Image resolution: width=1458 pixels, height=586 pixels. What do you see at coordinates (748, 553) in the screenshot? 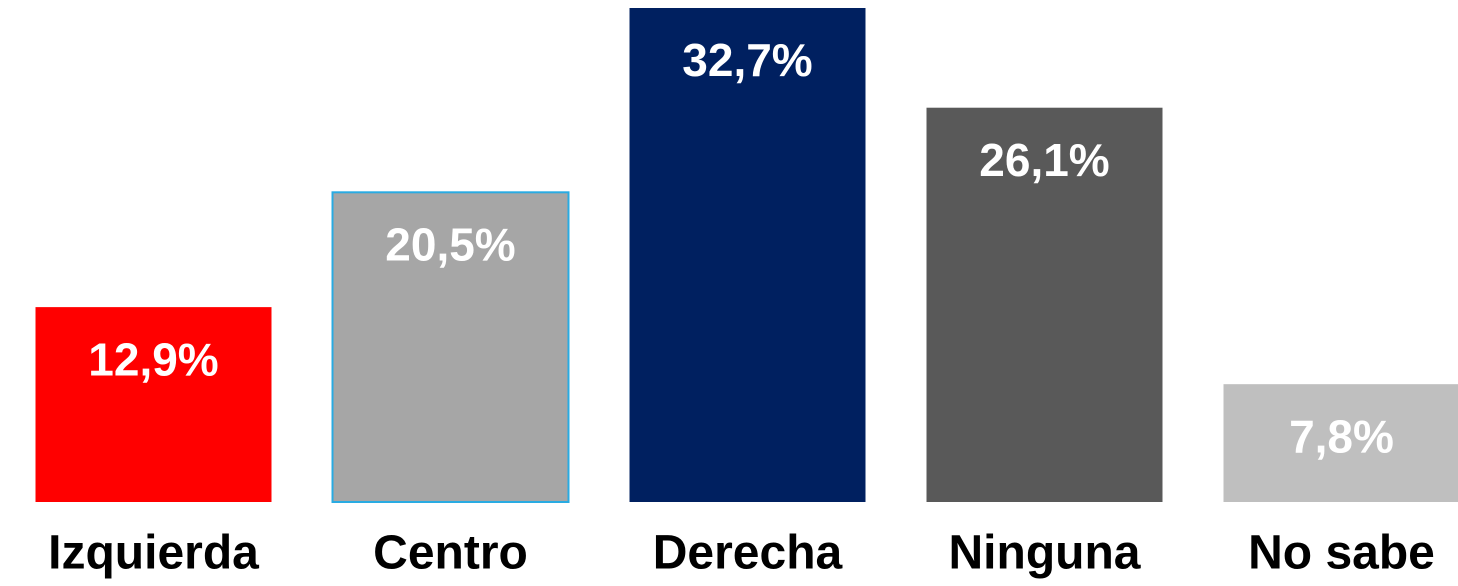
I see `x-tick-label: Derecha` at bounding box center [748, 553].